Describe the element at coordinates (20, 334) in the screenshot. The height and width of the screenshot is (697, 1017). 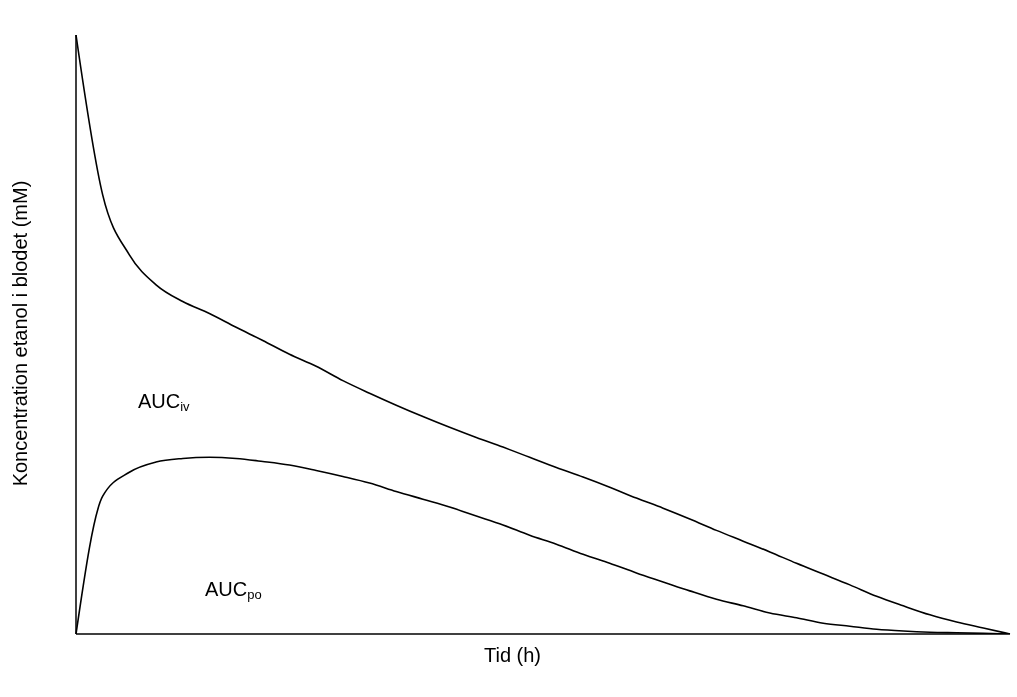
I see `y-axis-title: Koncentration etanol i blodet (mM)` at that location.